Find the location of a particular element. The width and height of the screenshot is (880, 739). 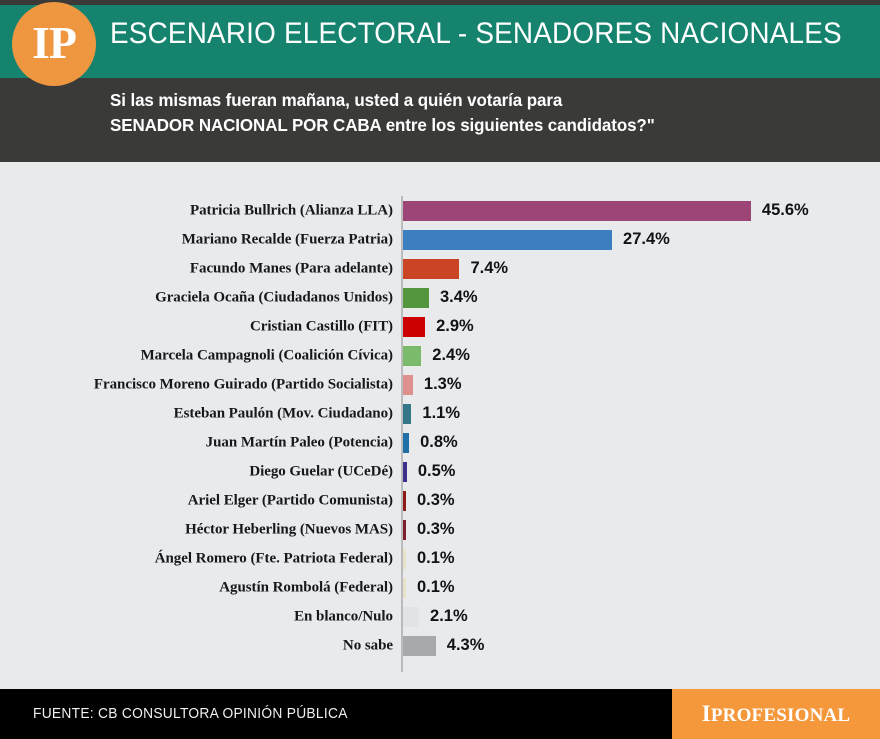

footer-brand-text: IPROFESIONAL is located at coordinates (776, 714).